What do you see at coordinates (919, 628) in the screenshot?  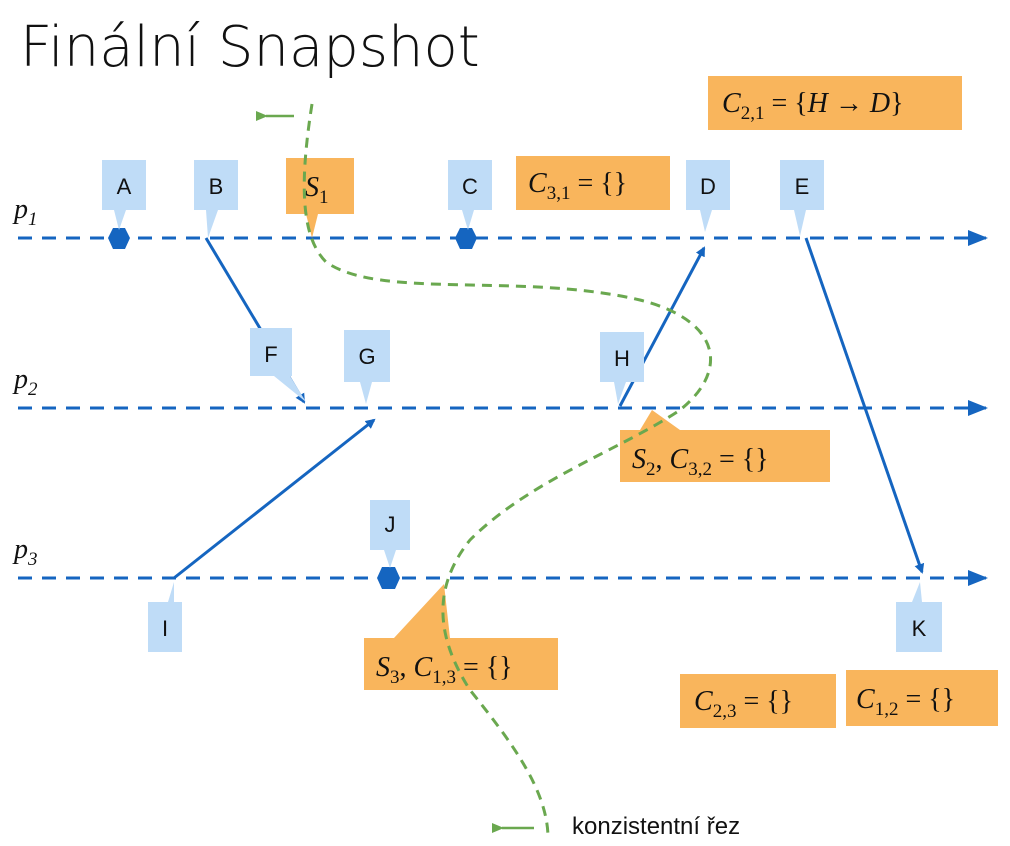 I see `event-label-k: K` at bounding box center [919, 628].